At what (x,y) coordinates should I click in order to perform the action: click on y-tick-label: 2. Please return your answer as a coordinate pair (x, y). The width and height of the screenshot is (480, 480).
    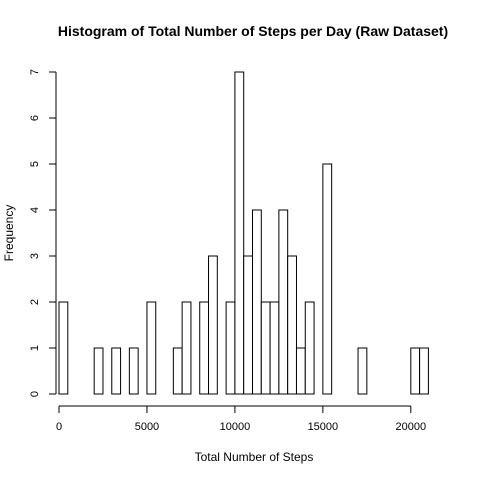
    Looking at the image, I should click on (35, 302).